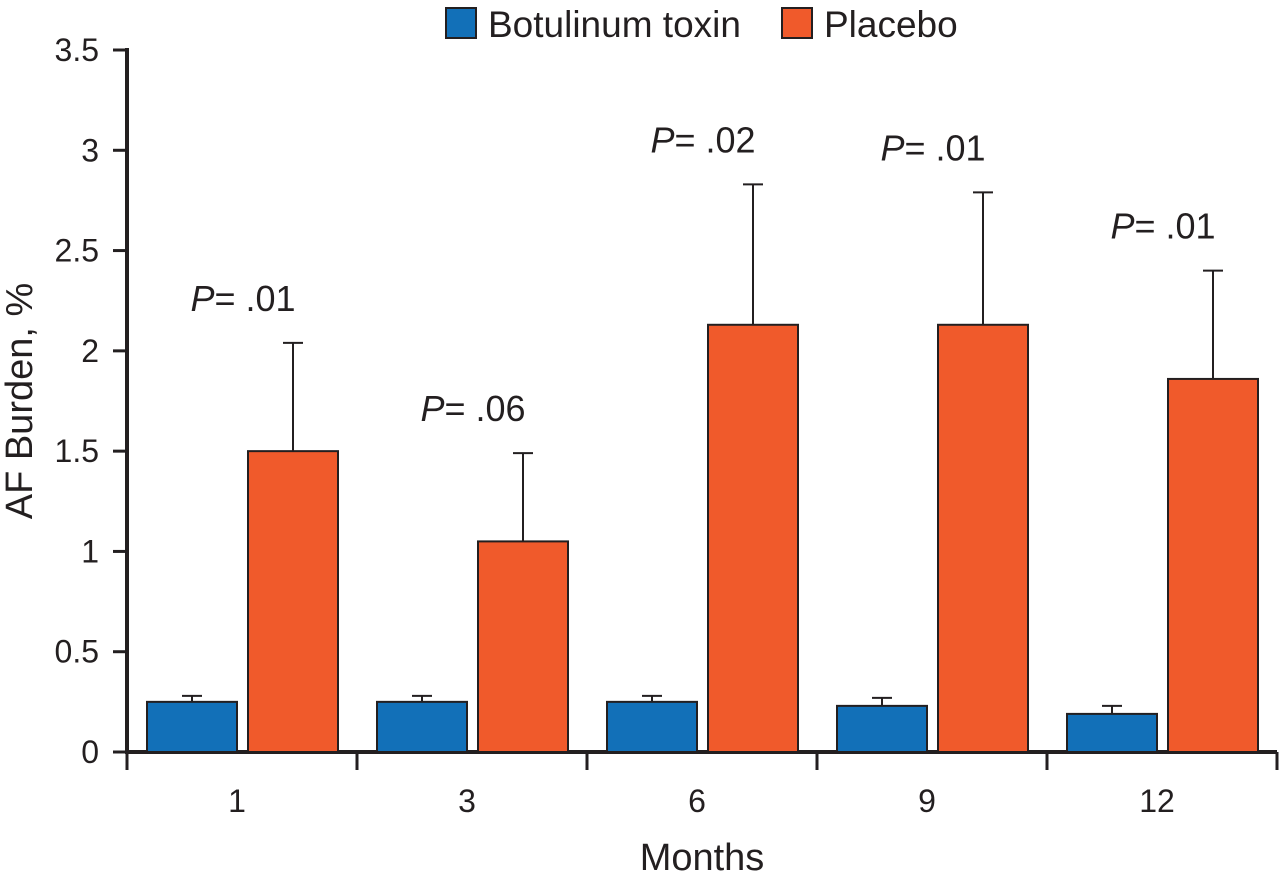 This screenshot has width=1280, height=881. What do you see at coordinates (927, 801) in the screenshot?
I see `x-tick-label: 9` at bounding box center [927, 801].